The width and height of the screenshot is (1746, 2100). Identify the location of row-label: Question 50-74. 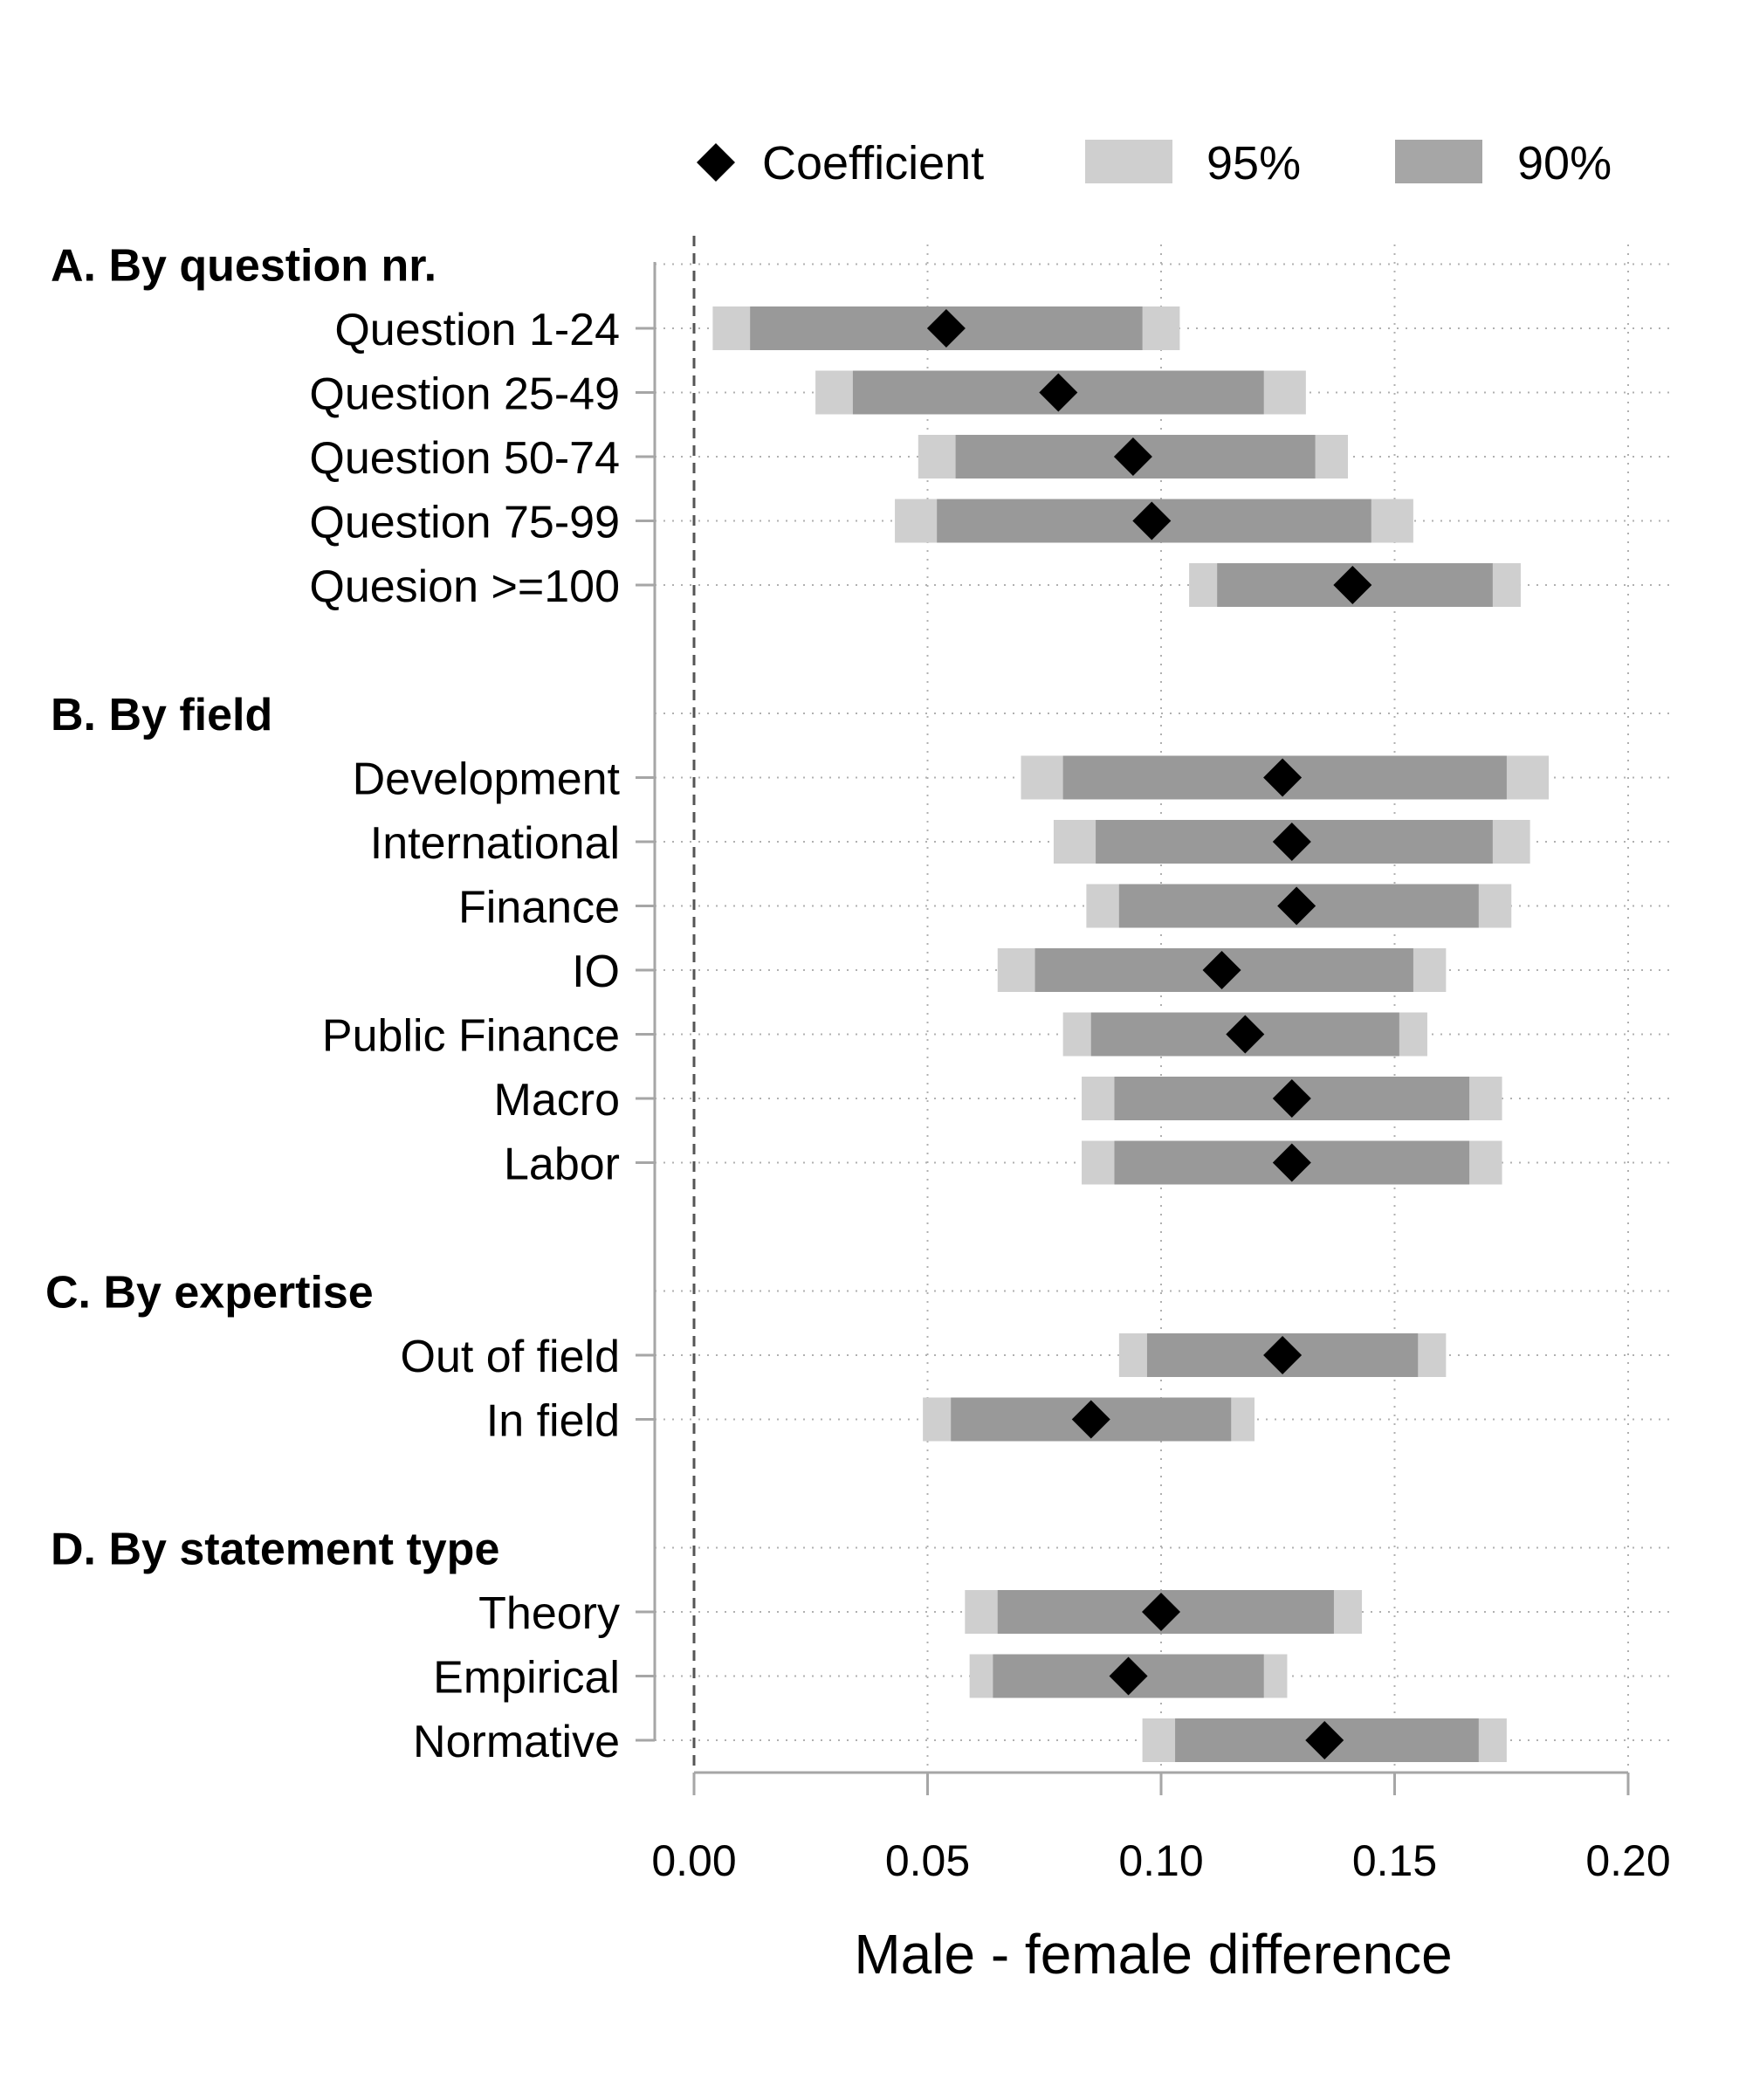
(464, 458).